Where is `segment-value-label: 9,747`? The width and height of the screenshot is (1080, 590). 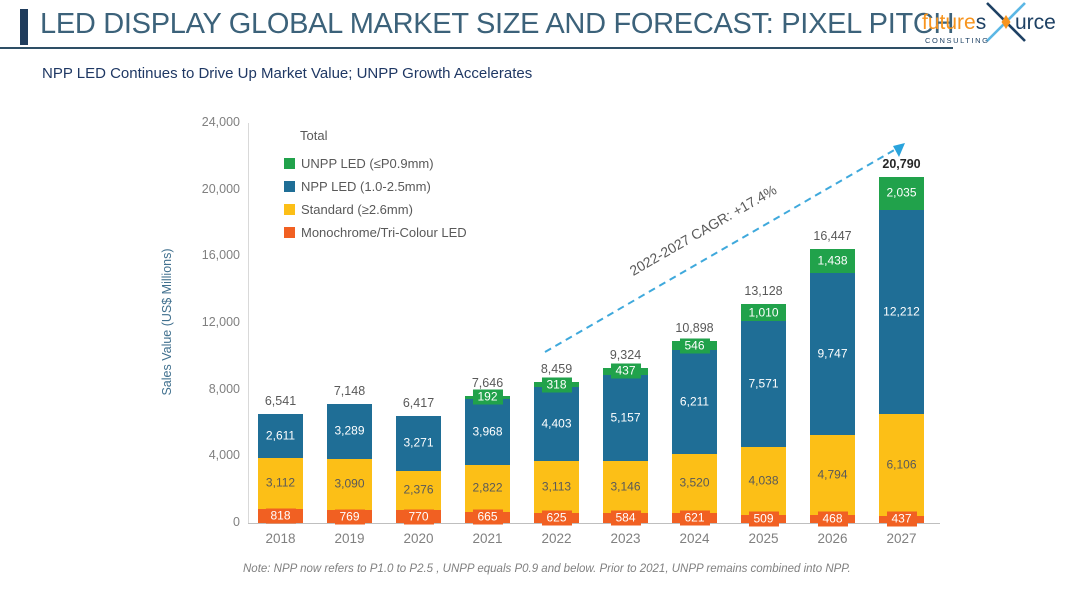 segment-value-label: 9,747 is located at coordinates (832, 353).